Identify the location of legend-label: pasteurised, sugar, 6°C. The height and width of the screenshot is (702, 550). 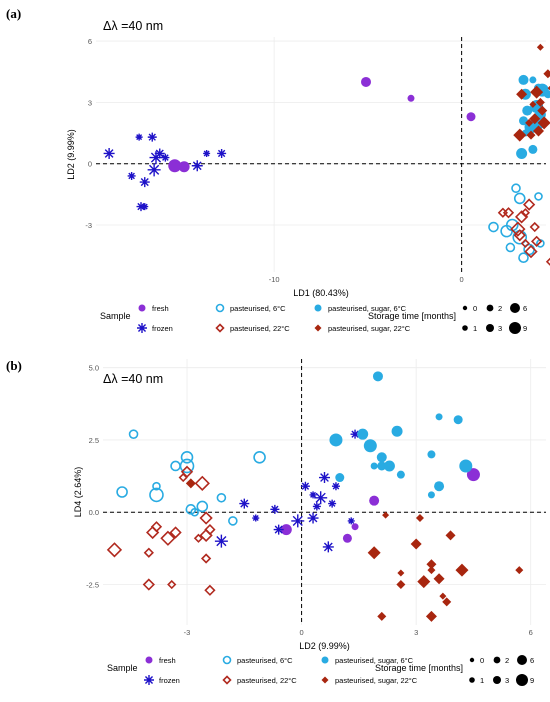
(374, 660).